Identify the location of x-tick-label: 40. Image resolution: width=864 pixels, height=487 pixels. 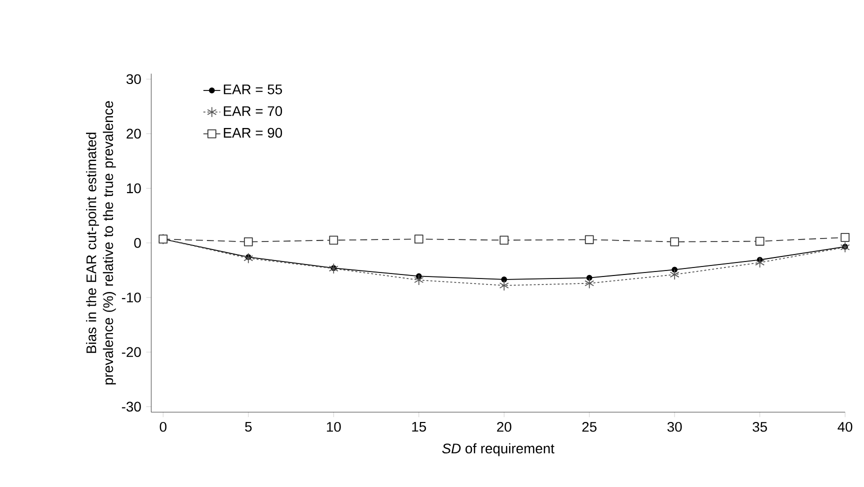
(845, 427).